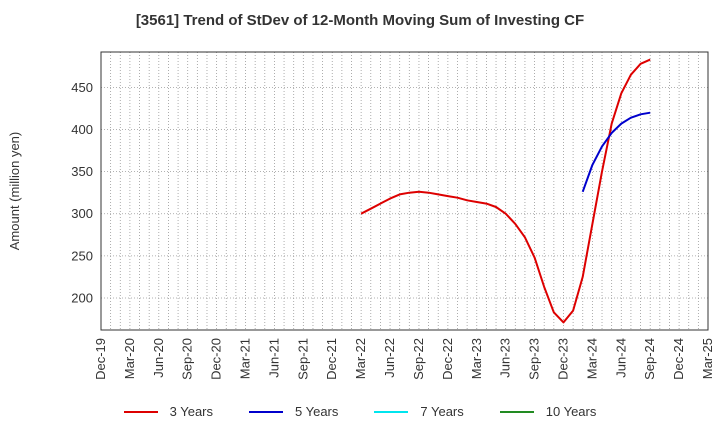 The width and height of the screenshot is (720, 440). What do you see at coordinates (707, 358) in the screenshot?
I see `x-tick-label: Mar-25` at bounding box center [707, 358].